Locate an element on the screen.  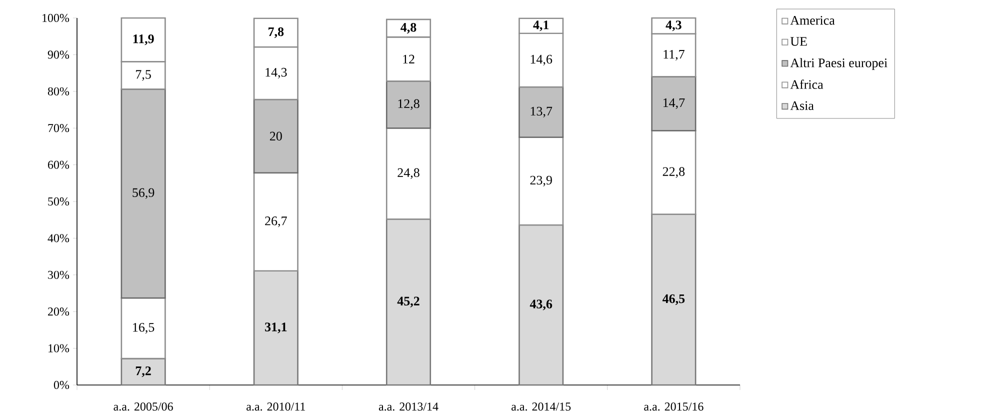
legend-label: Africa is located at coordinates (807, 84).